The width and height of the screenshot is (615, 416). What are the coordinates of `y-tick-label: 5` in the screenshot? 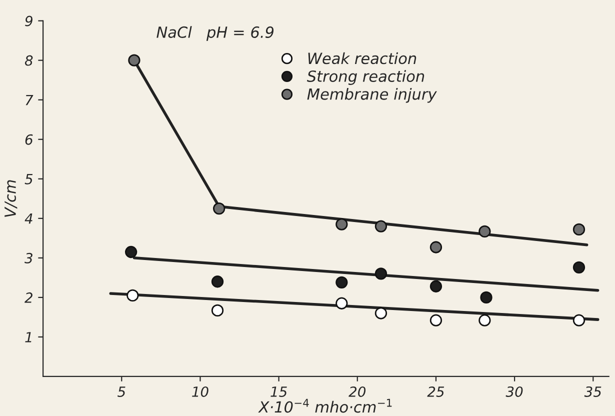 It's located at (28, 179).